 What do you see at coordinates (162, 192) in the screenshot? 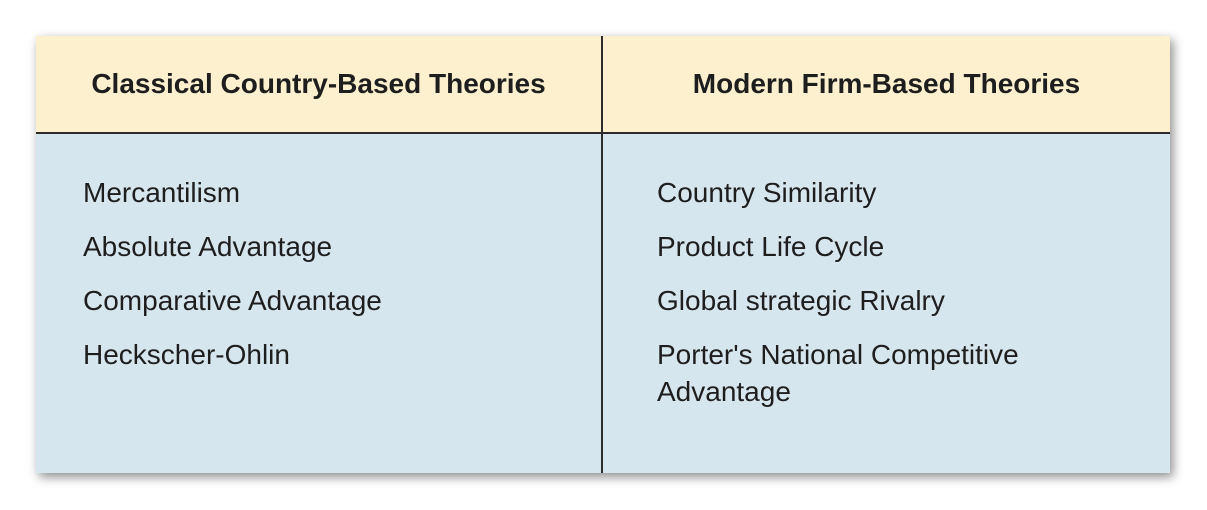
I see `theory-item: Mercantilism` at bounding box center [162, 192].